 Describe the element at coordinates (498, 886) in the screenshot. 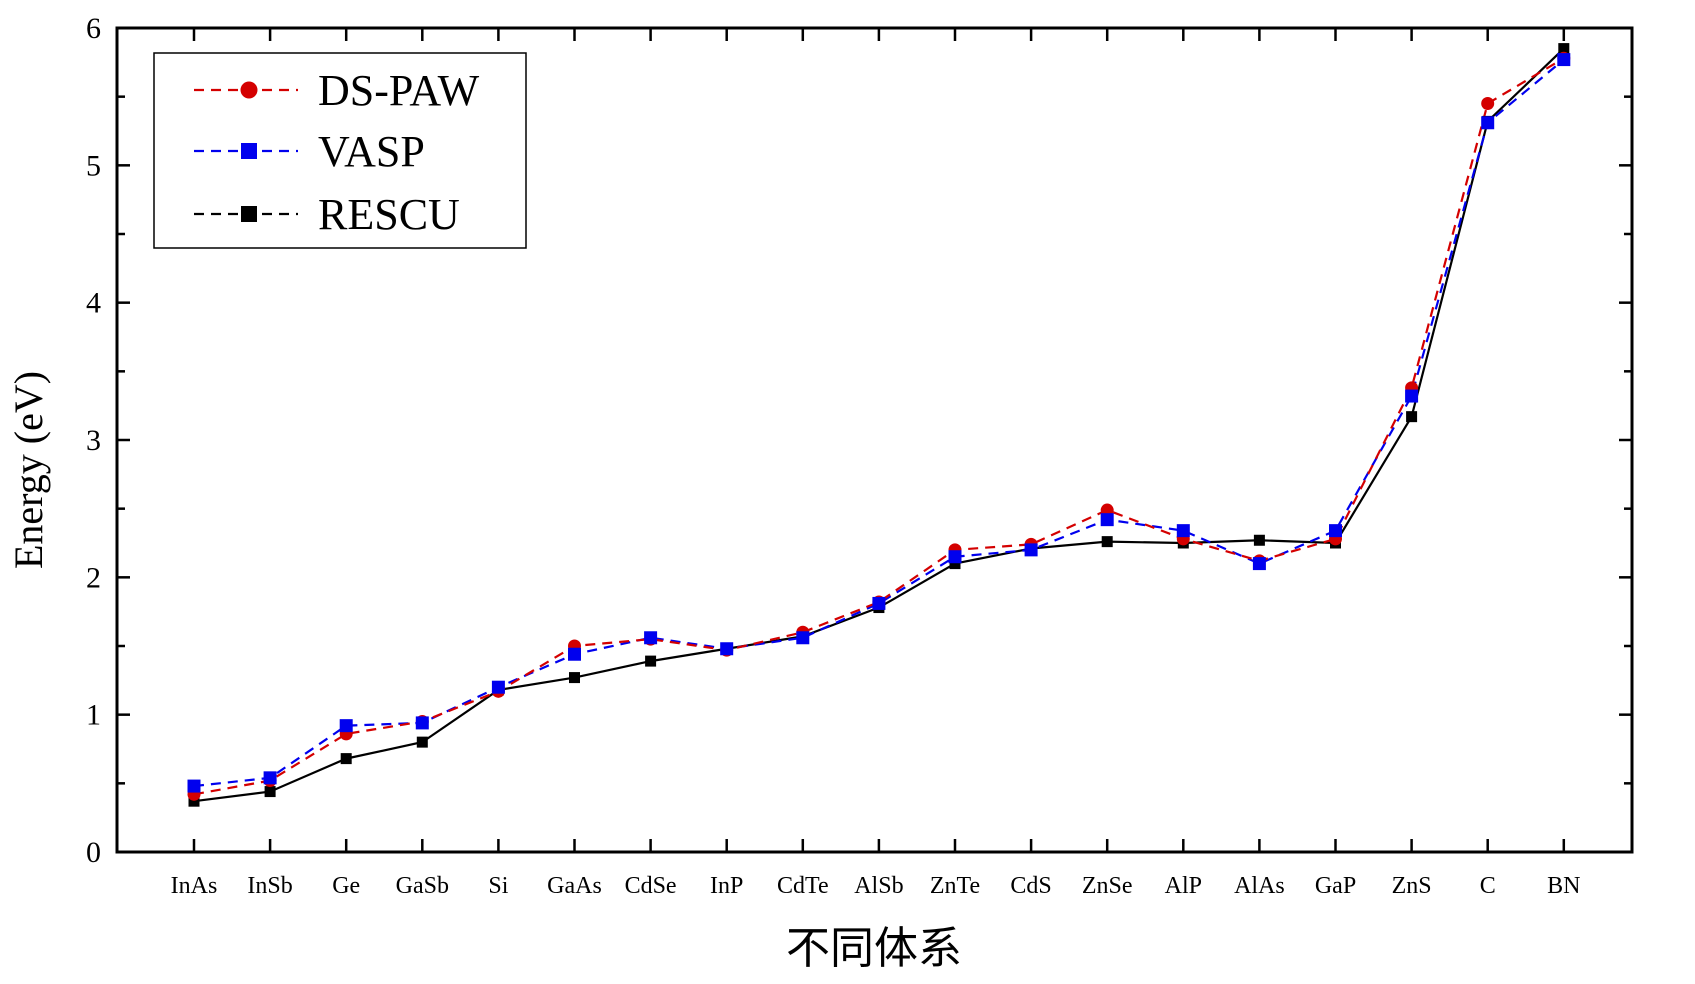

I see `x-tick-label: Si` at that location.